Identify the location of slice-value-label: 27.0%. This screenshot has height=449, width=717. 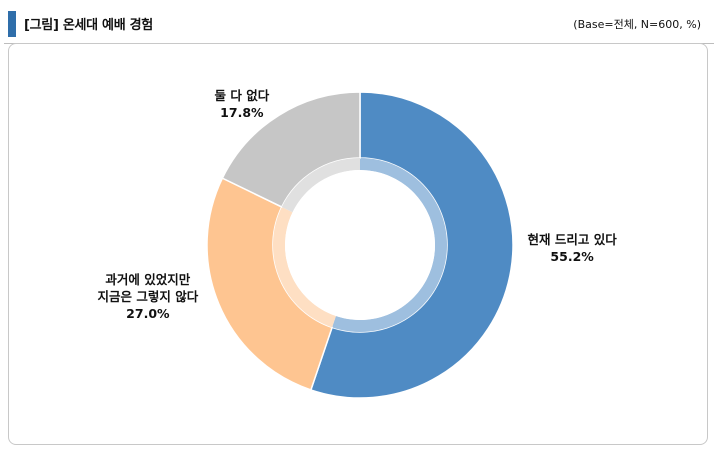
(148, 313).